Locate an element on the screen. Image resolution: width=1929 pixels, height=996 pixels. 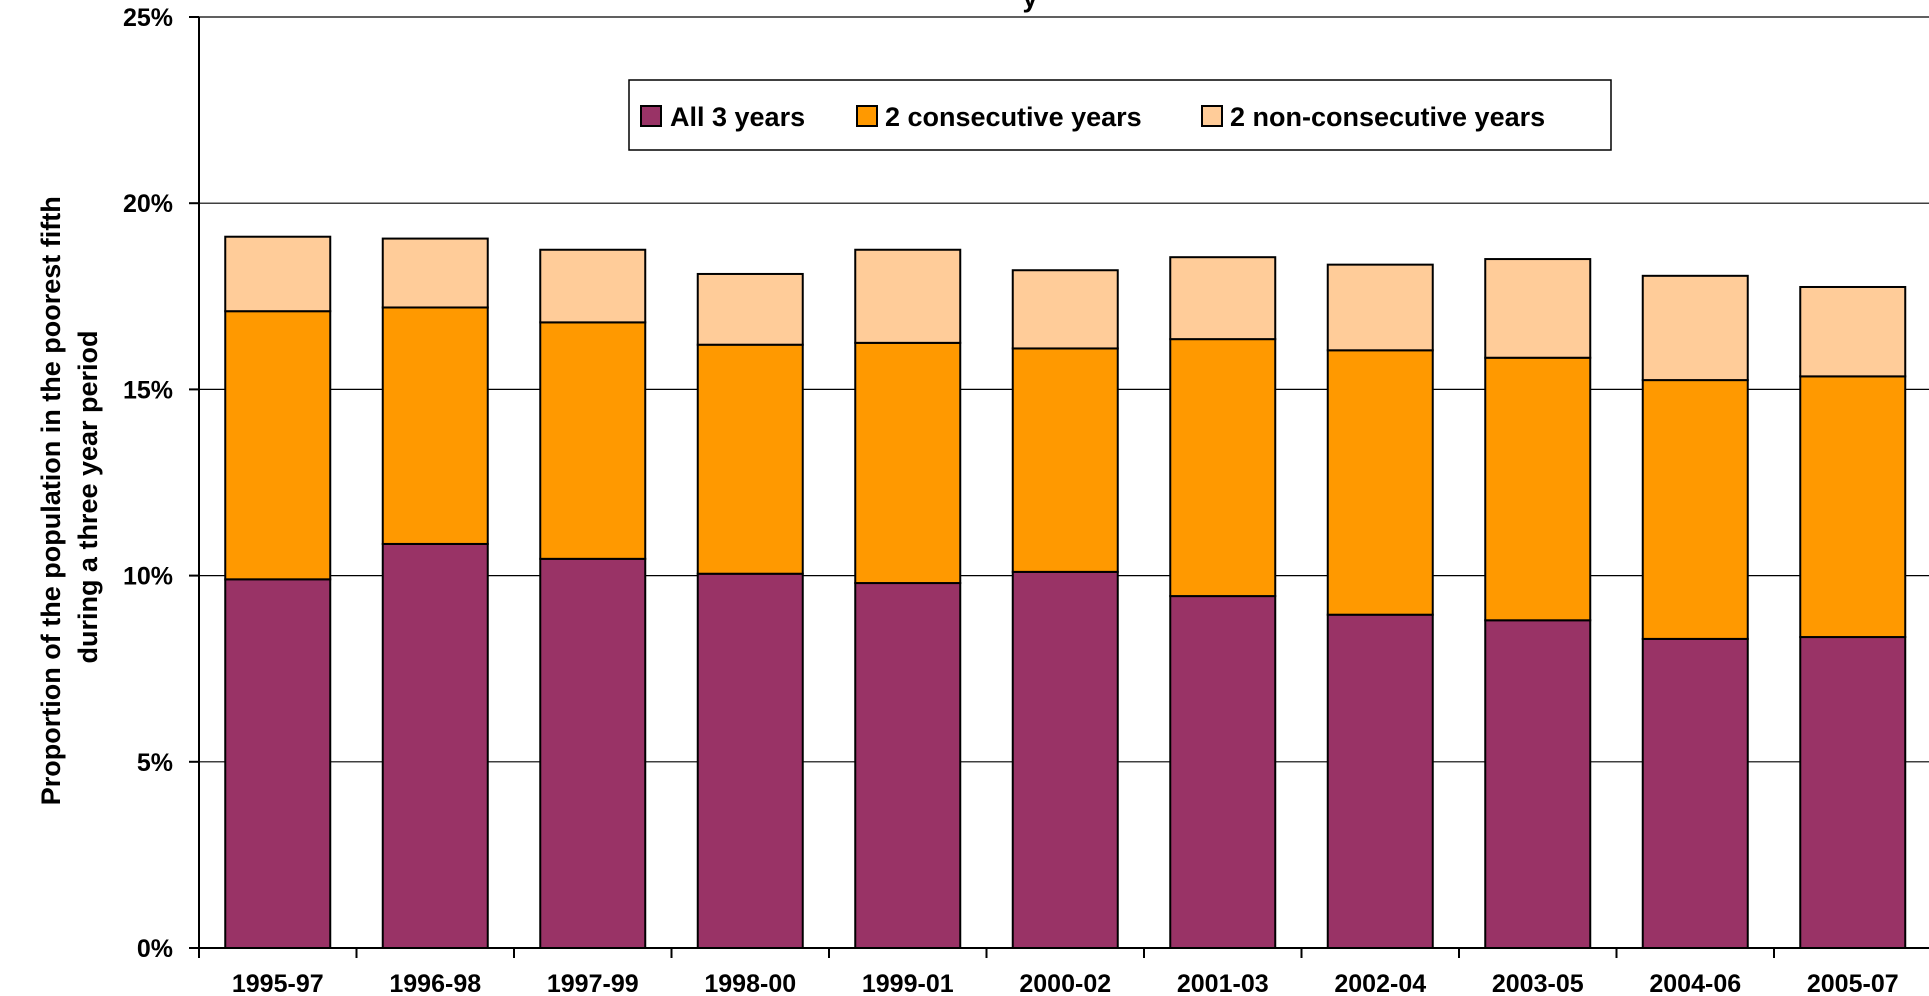
y-tick-label: 25% is located at coordinates (148, 18).